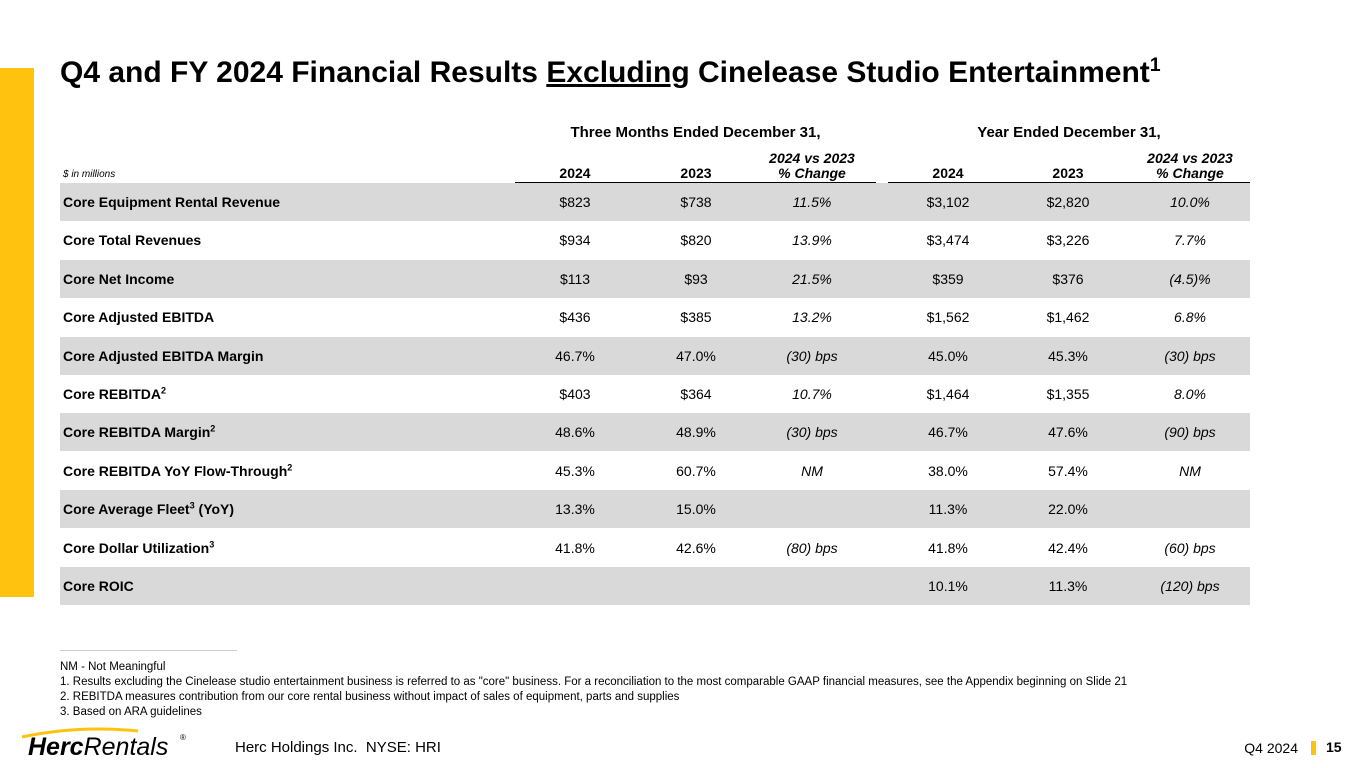 This screenshot has width=1365, height=768. Describe the element at coordinates (948, 394) in the screenshot. I see `cell: $1,464` at that location.